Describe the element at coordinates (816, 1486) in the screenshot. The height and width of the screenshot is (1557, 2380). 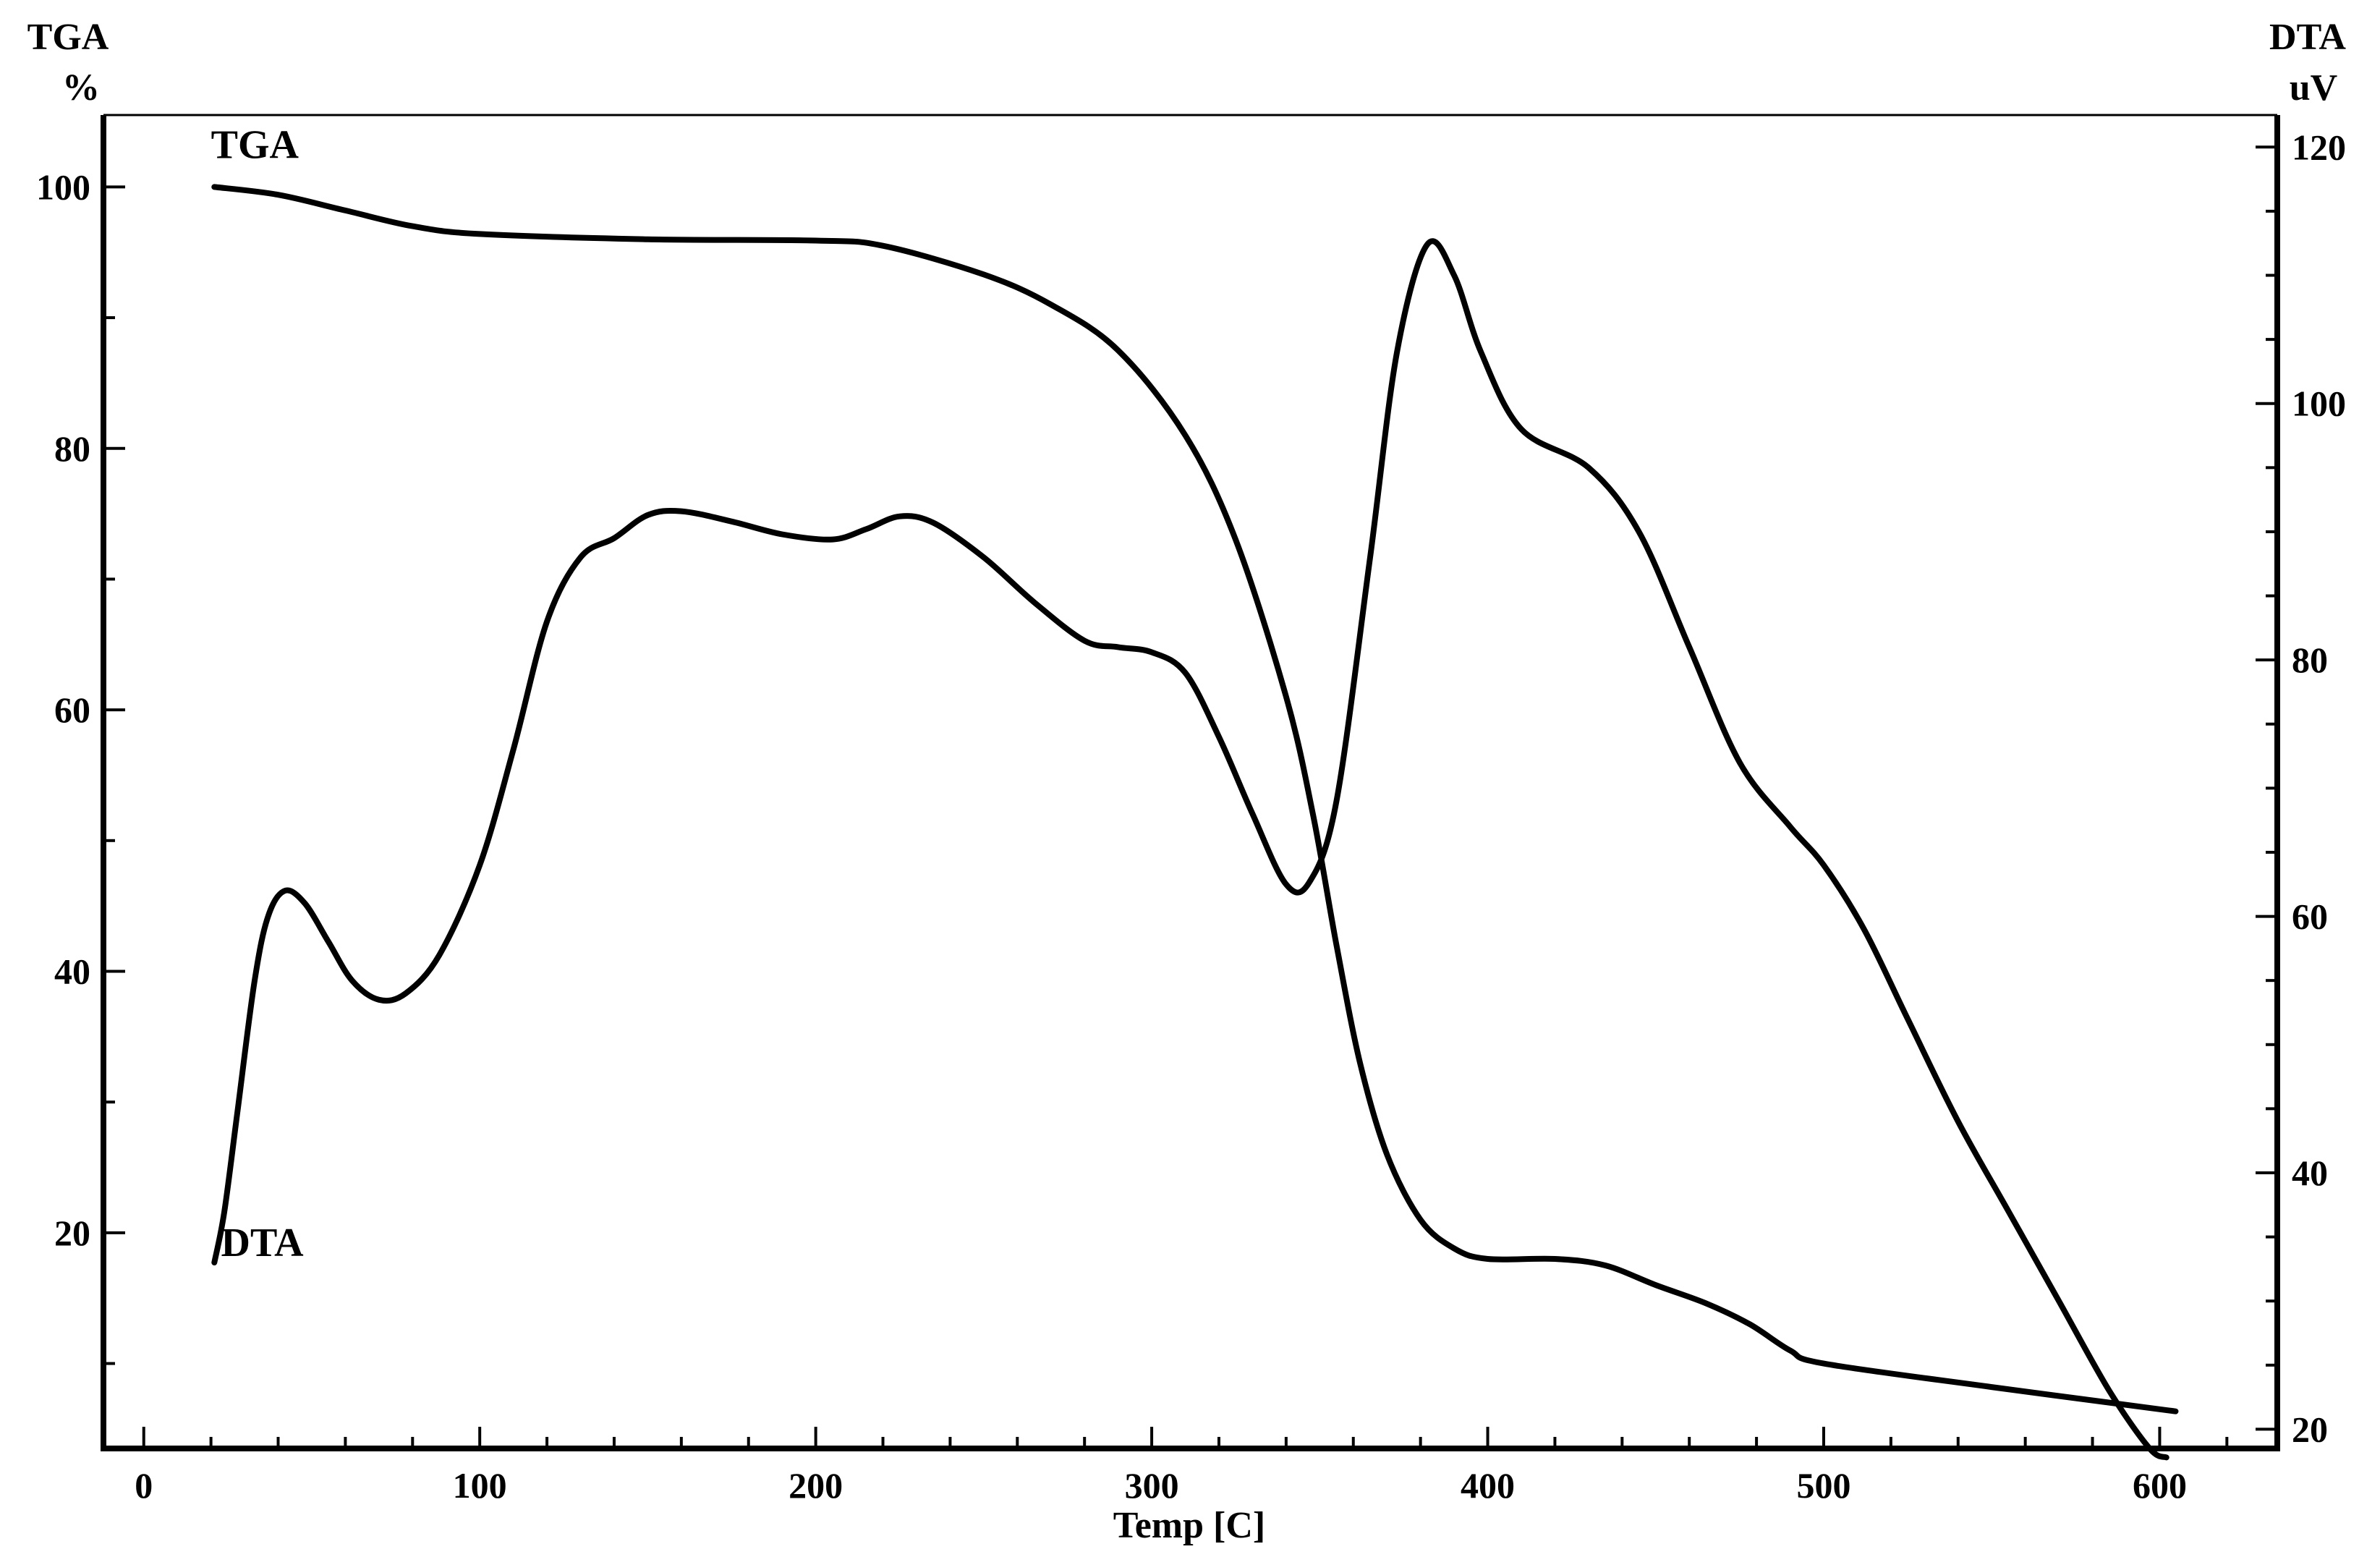
I see `x-tick-label: 200` at that location.